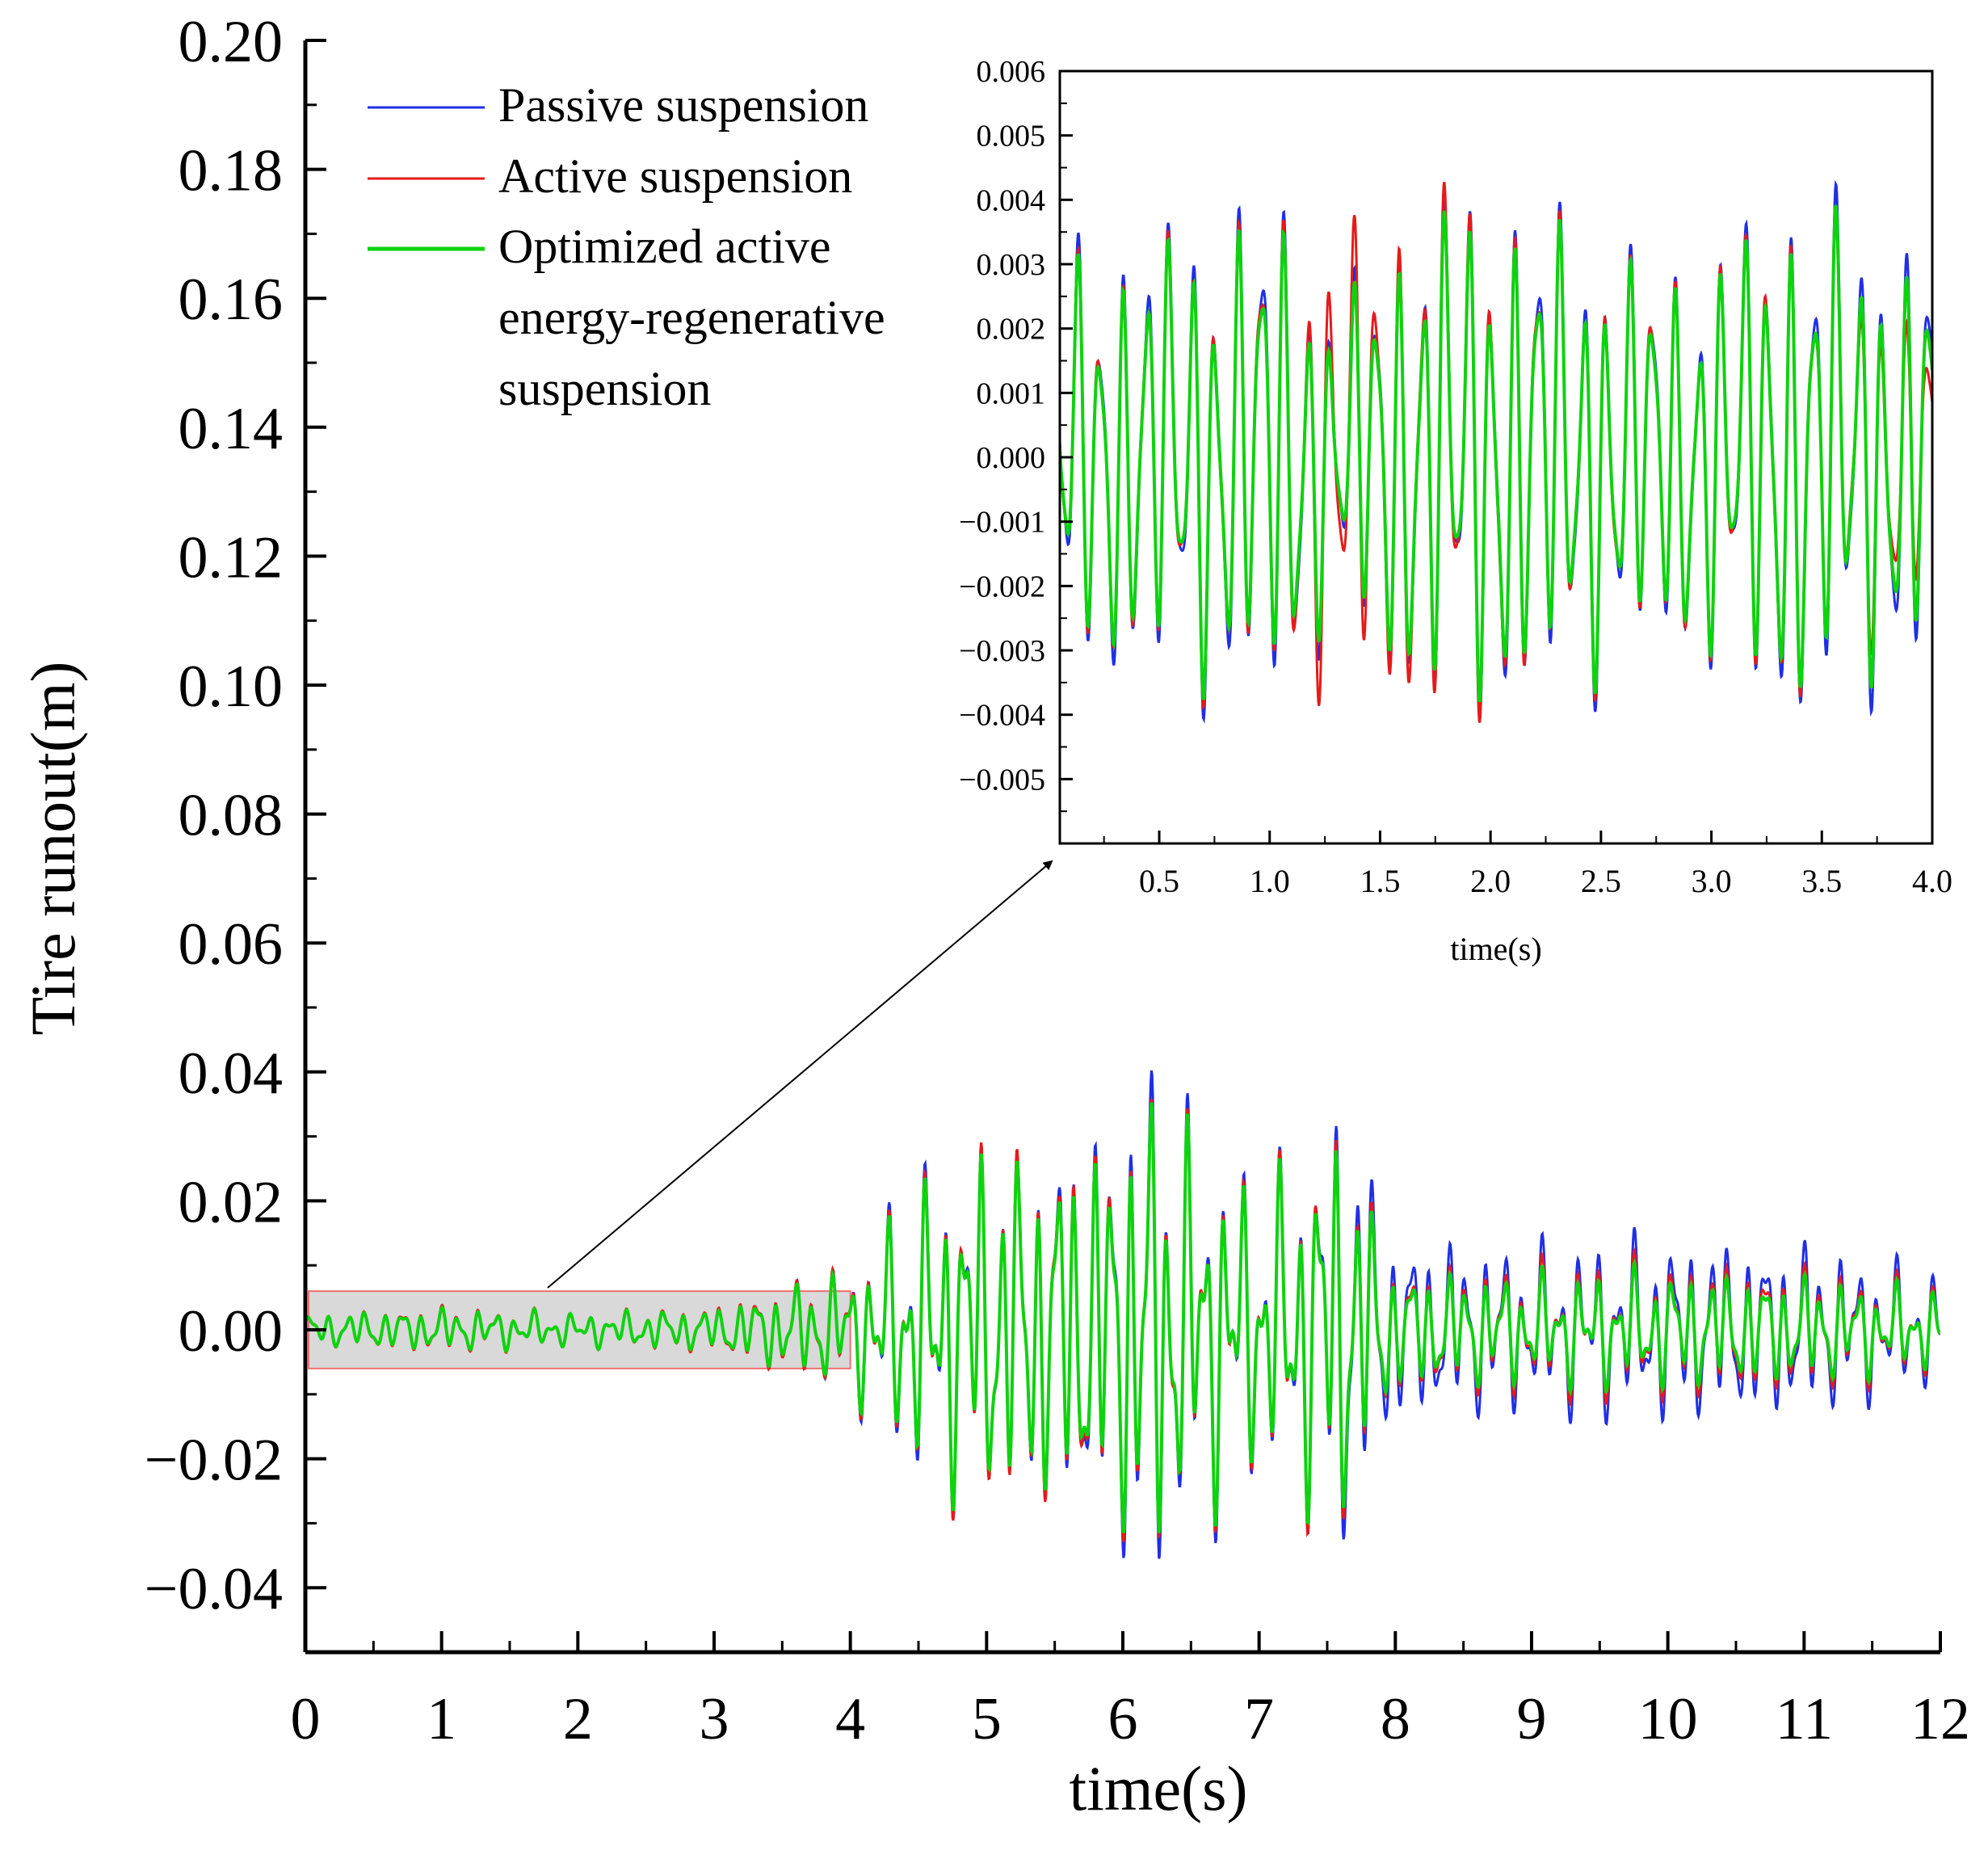 This screenshot has height=1859, width=1988. Describe the element at coordinates (691, 317) in the screenshot. I see `legend-label-optimized-2: energy-regenerative` at that location.